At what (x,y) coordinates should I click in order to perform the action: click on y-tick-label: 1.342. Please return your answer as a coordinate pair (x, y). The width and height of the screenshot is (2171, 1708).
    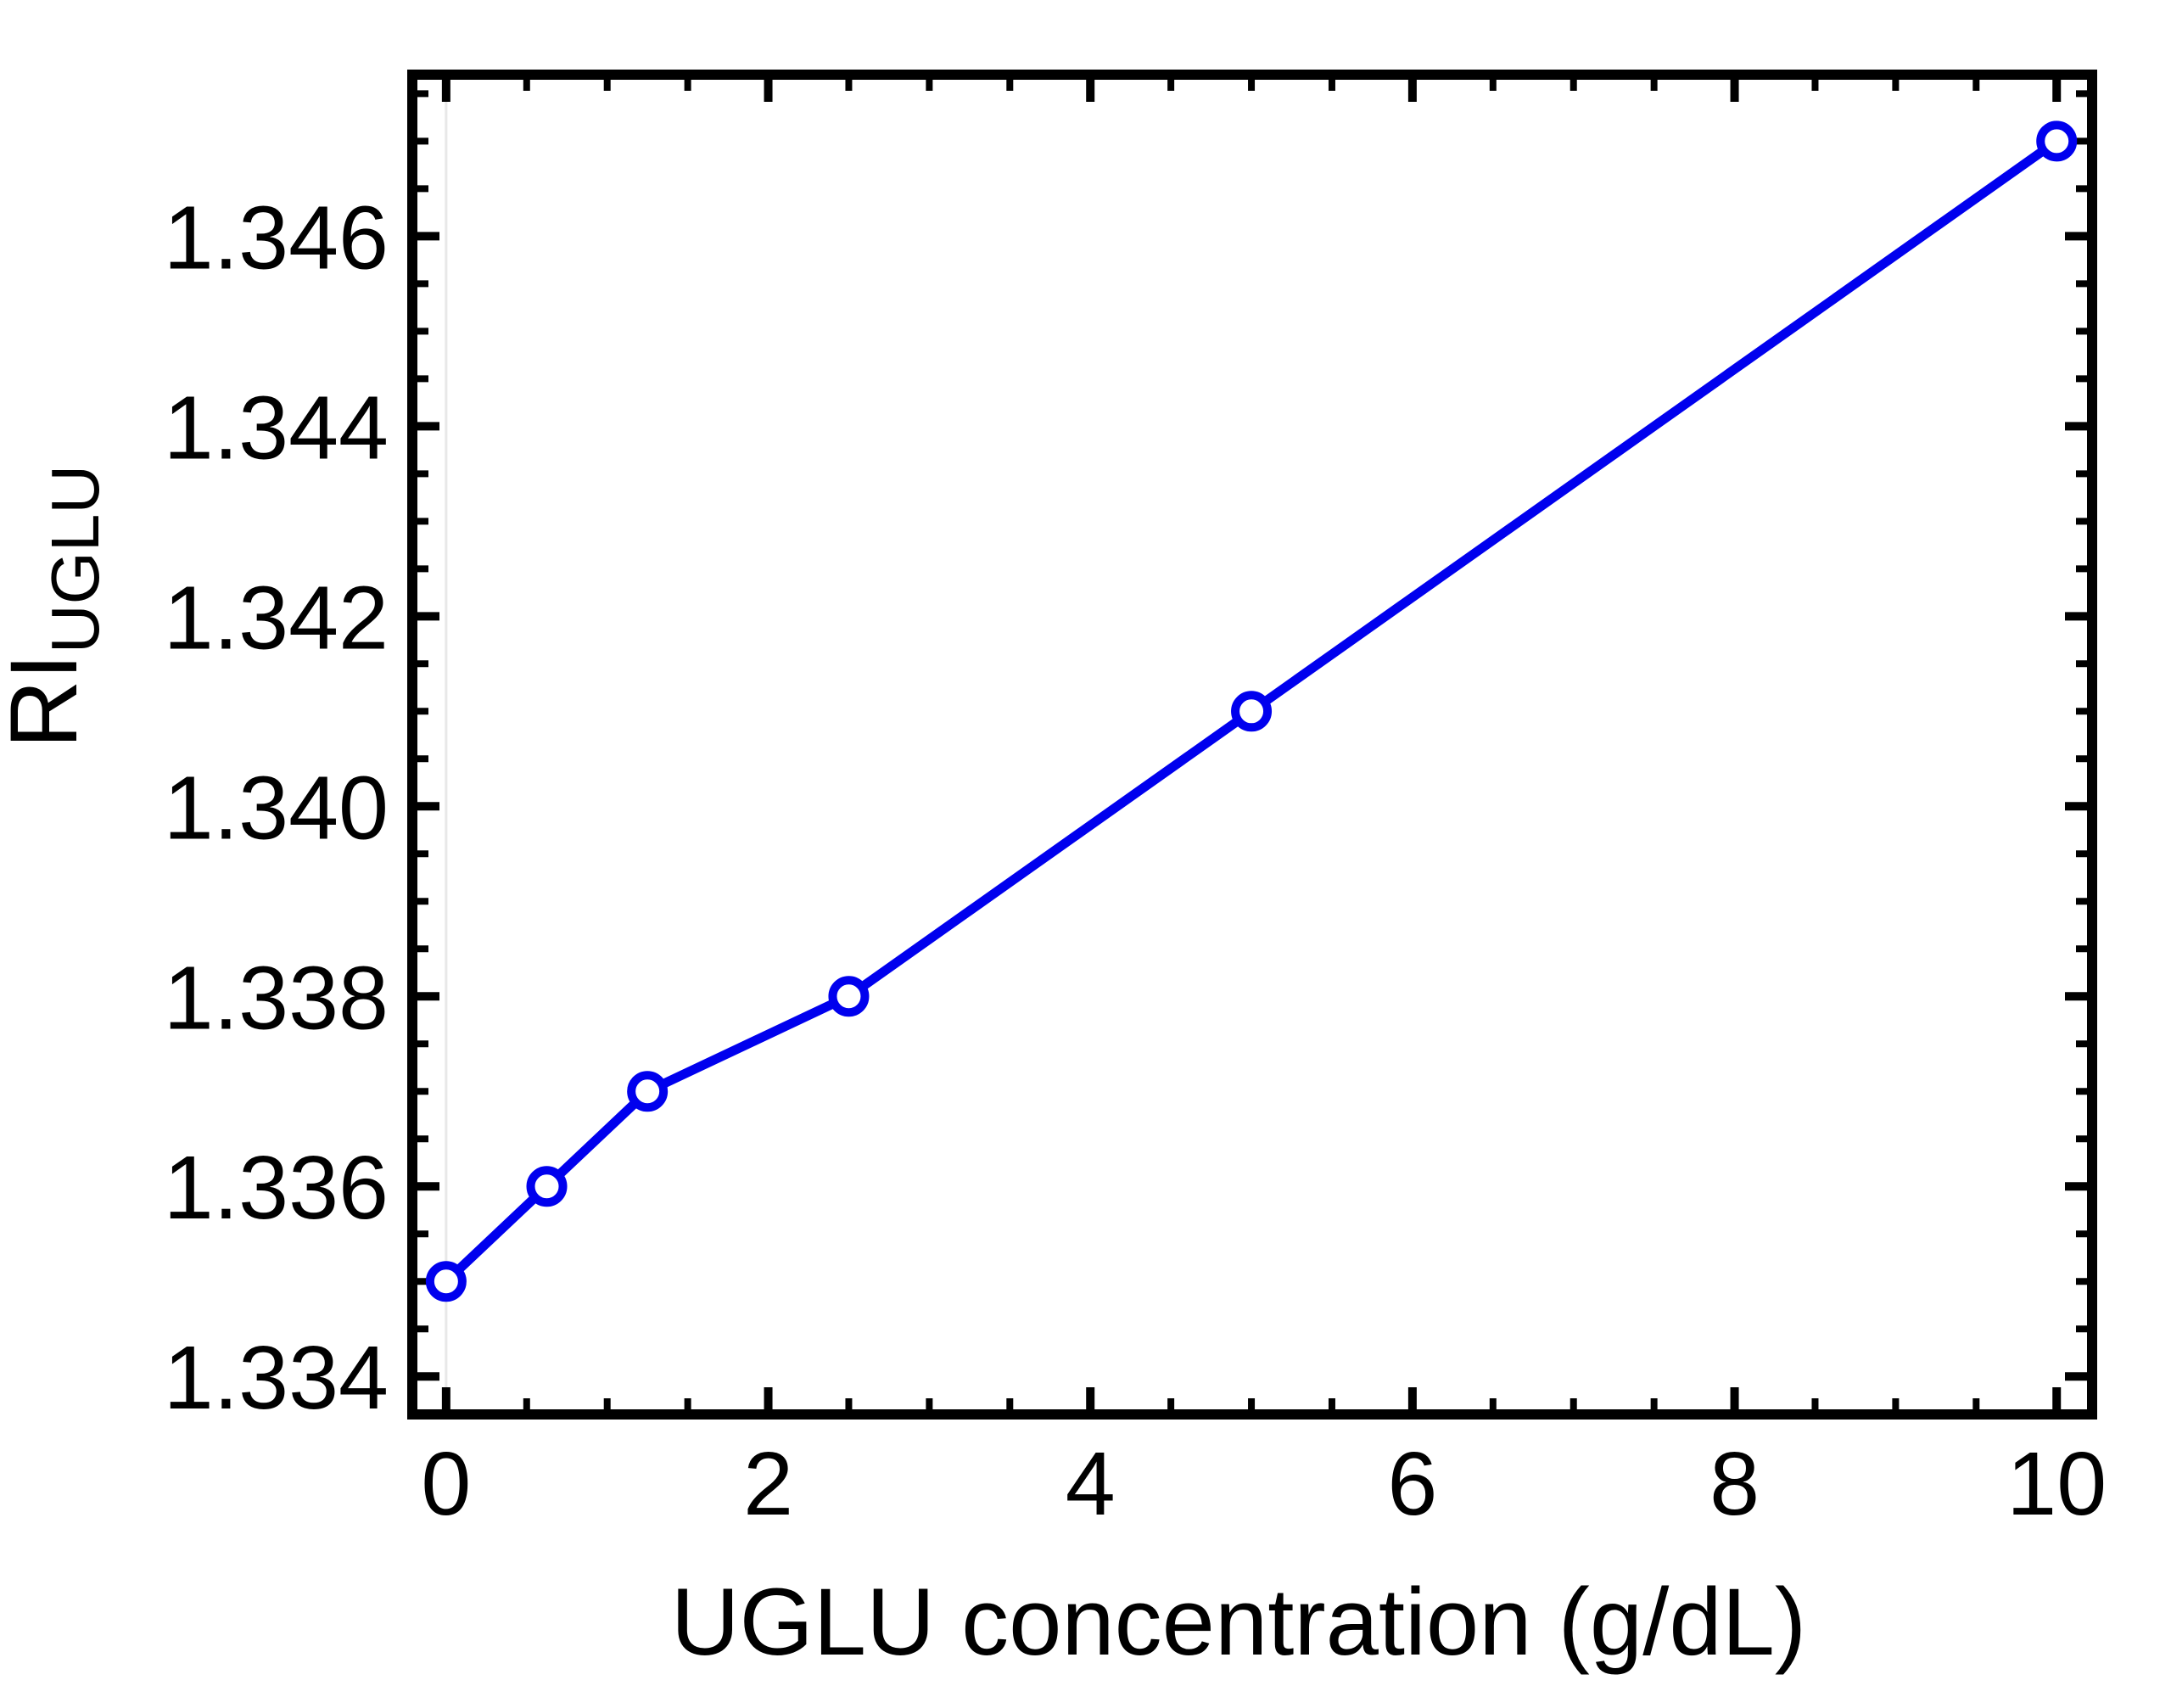
    Looking at the image, I should click on (276, 618).